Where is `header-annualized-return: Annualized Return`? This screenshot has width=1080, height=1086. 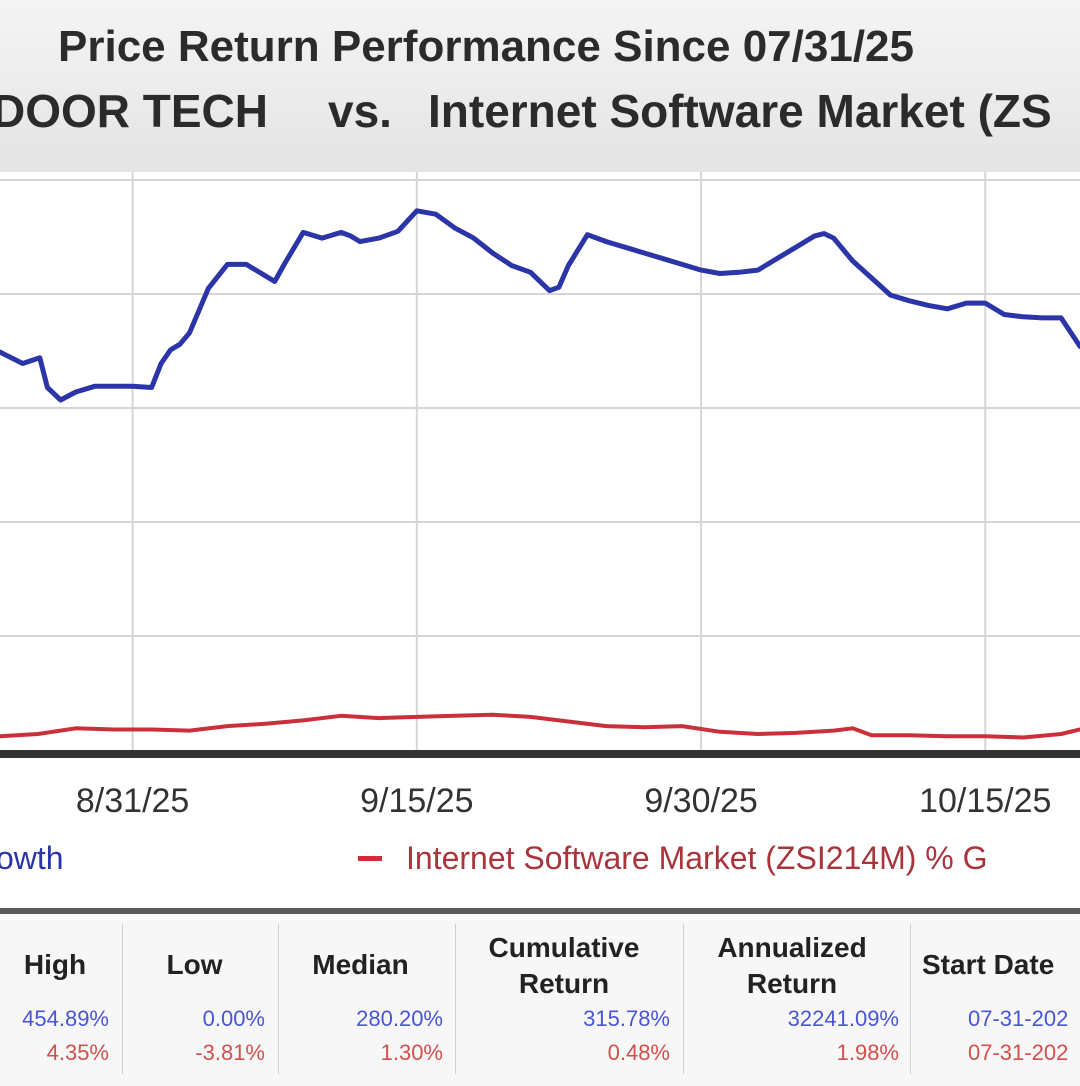 header-annualized-return: Annualized Return is located at coordinates (792, 965).